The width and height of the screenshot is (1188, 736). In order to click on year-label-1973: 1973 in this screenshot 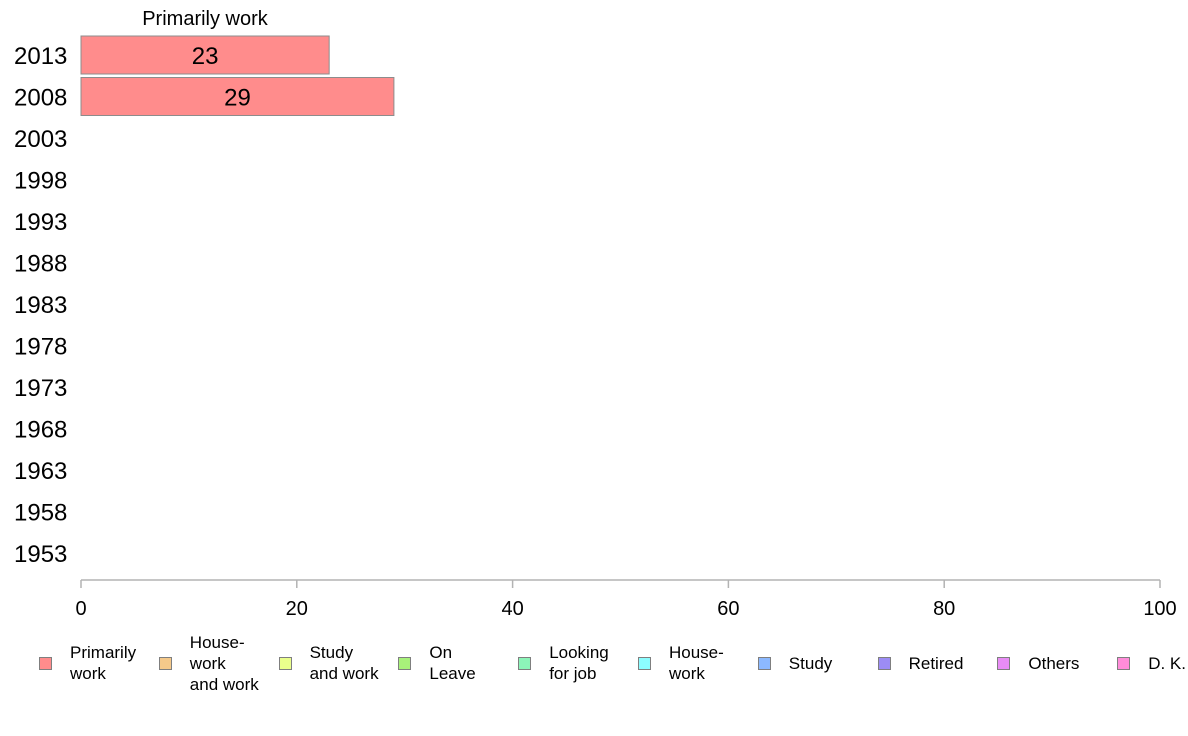, I will do `click(40, 388)`.